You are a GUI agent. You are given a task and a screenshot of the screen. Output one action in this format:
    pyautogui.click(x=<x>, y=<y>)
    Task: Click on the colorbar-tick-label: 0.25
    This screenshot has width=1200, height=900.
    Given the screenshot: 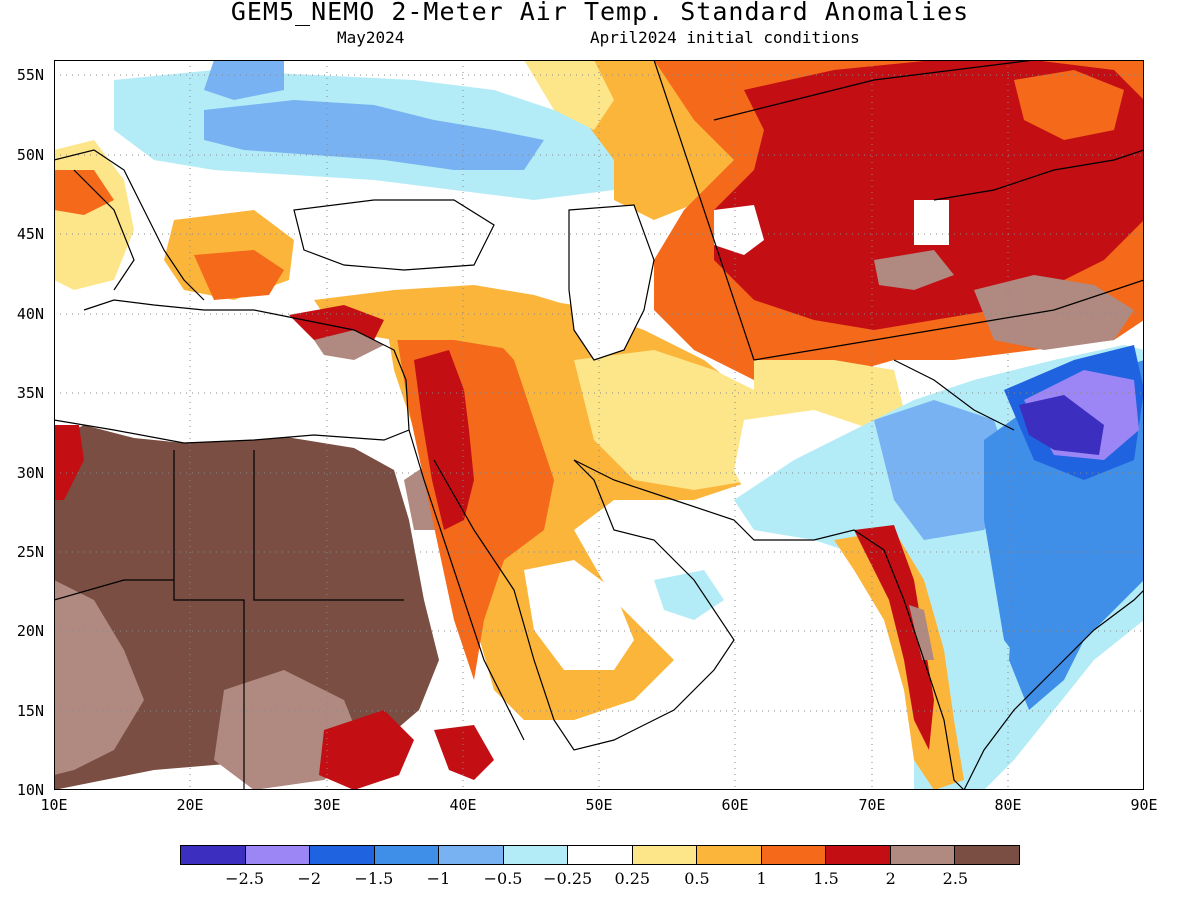 What is the action you would take?
    pyautogui.click(x=632, y=878)
    